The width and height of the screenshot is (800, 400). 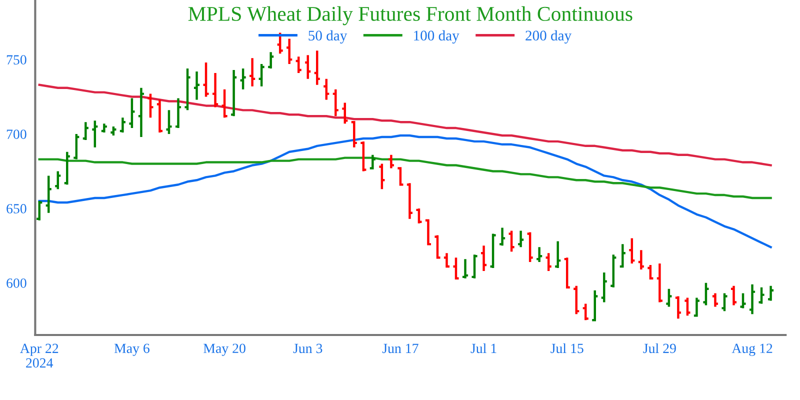 What do you see at coordinates (410, 16) in the screenshot?
I see `chart-title: MPLS Wheat Daily Futures Front Month Continuous` at bounding box center [410, 16].